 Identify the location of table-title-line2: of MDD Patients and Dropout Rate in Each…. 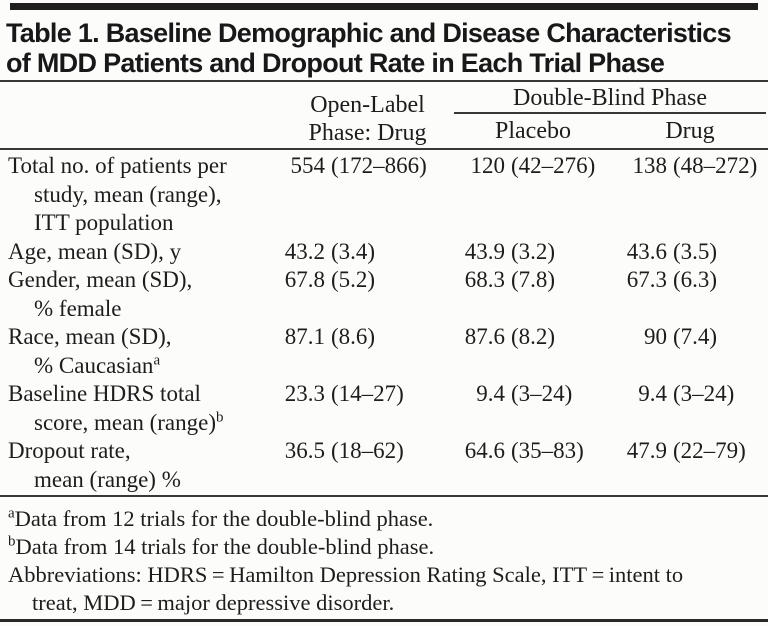
(335, 63).